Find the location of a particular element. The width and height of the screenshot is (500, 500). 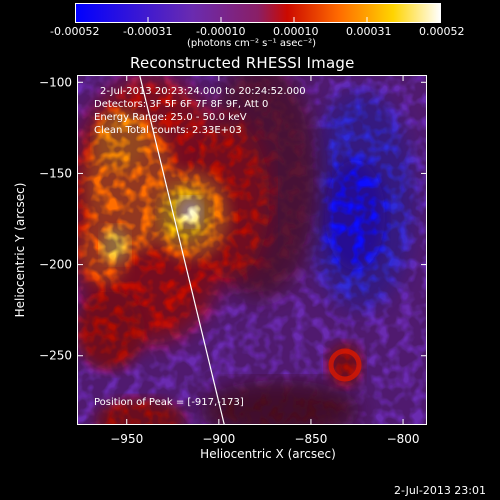

colorbar-tick-label: -0.00031 is located at coordinates (148, 31).